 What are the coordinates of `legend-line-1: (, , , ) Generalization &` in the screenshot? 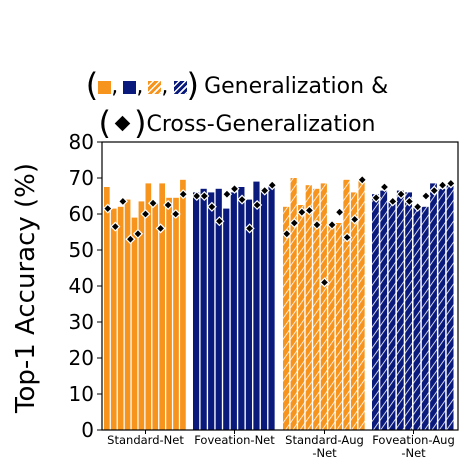 It's located at (237, 85).